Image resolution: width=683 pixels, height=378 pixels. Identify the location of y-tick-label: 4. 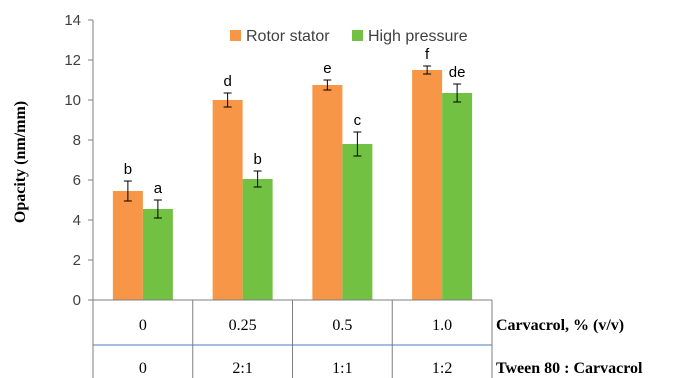
(77, 220).